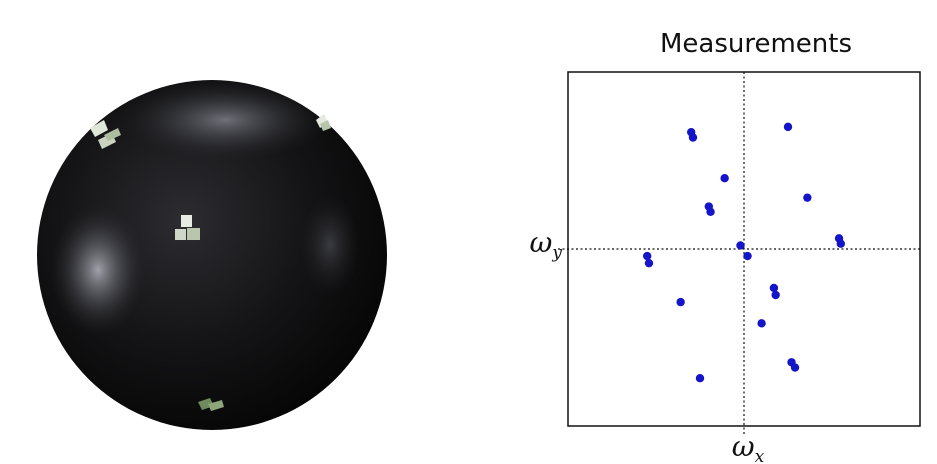 Image resolution: width=937 pixels, height=464 pixels. Describe the element at coordinates (556, 253) in the screenshot. I see `y-axis-label-subscript: y` at that location.